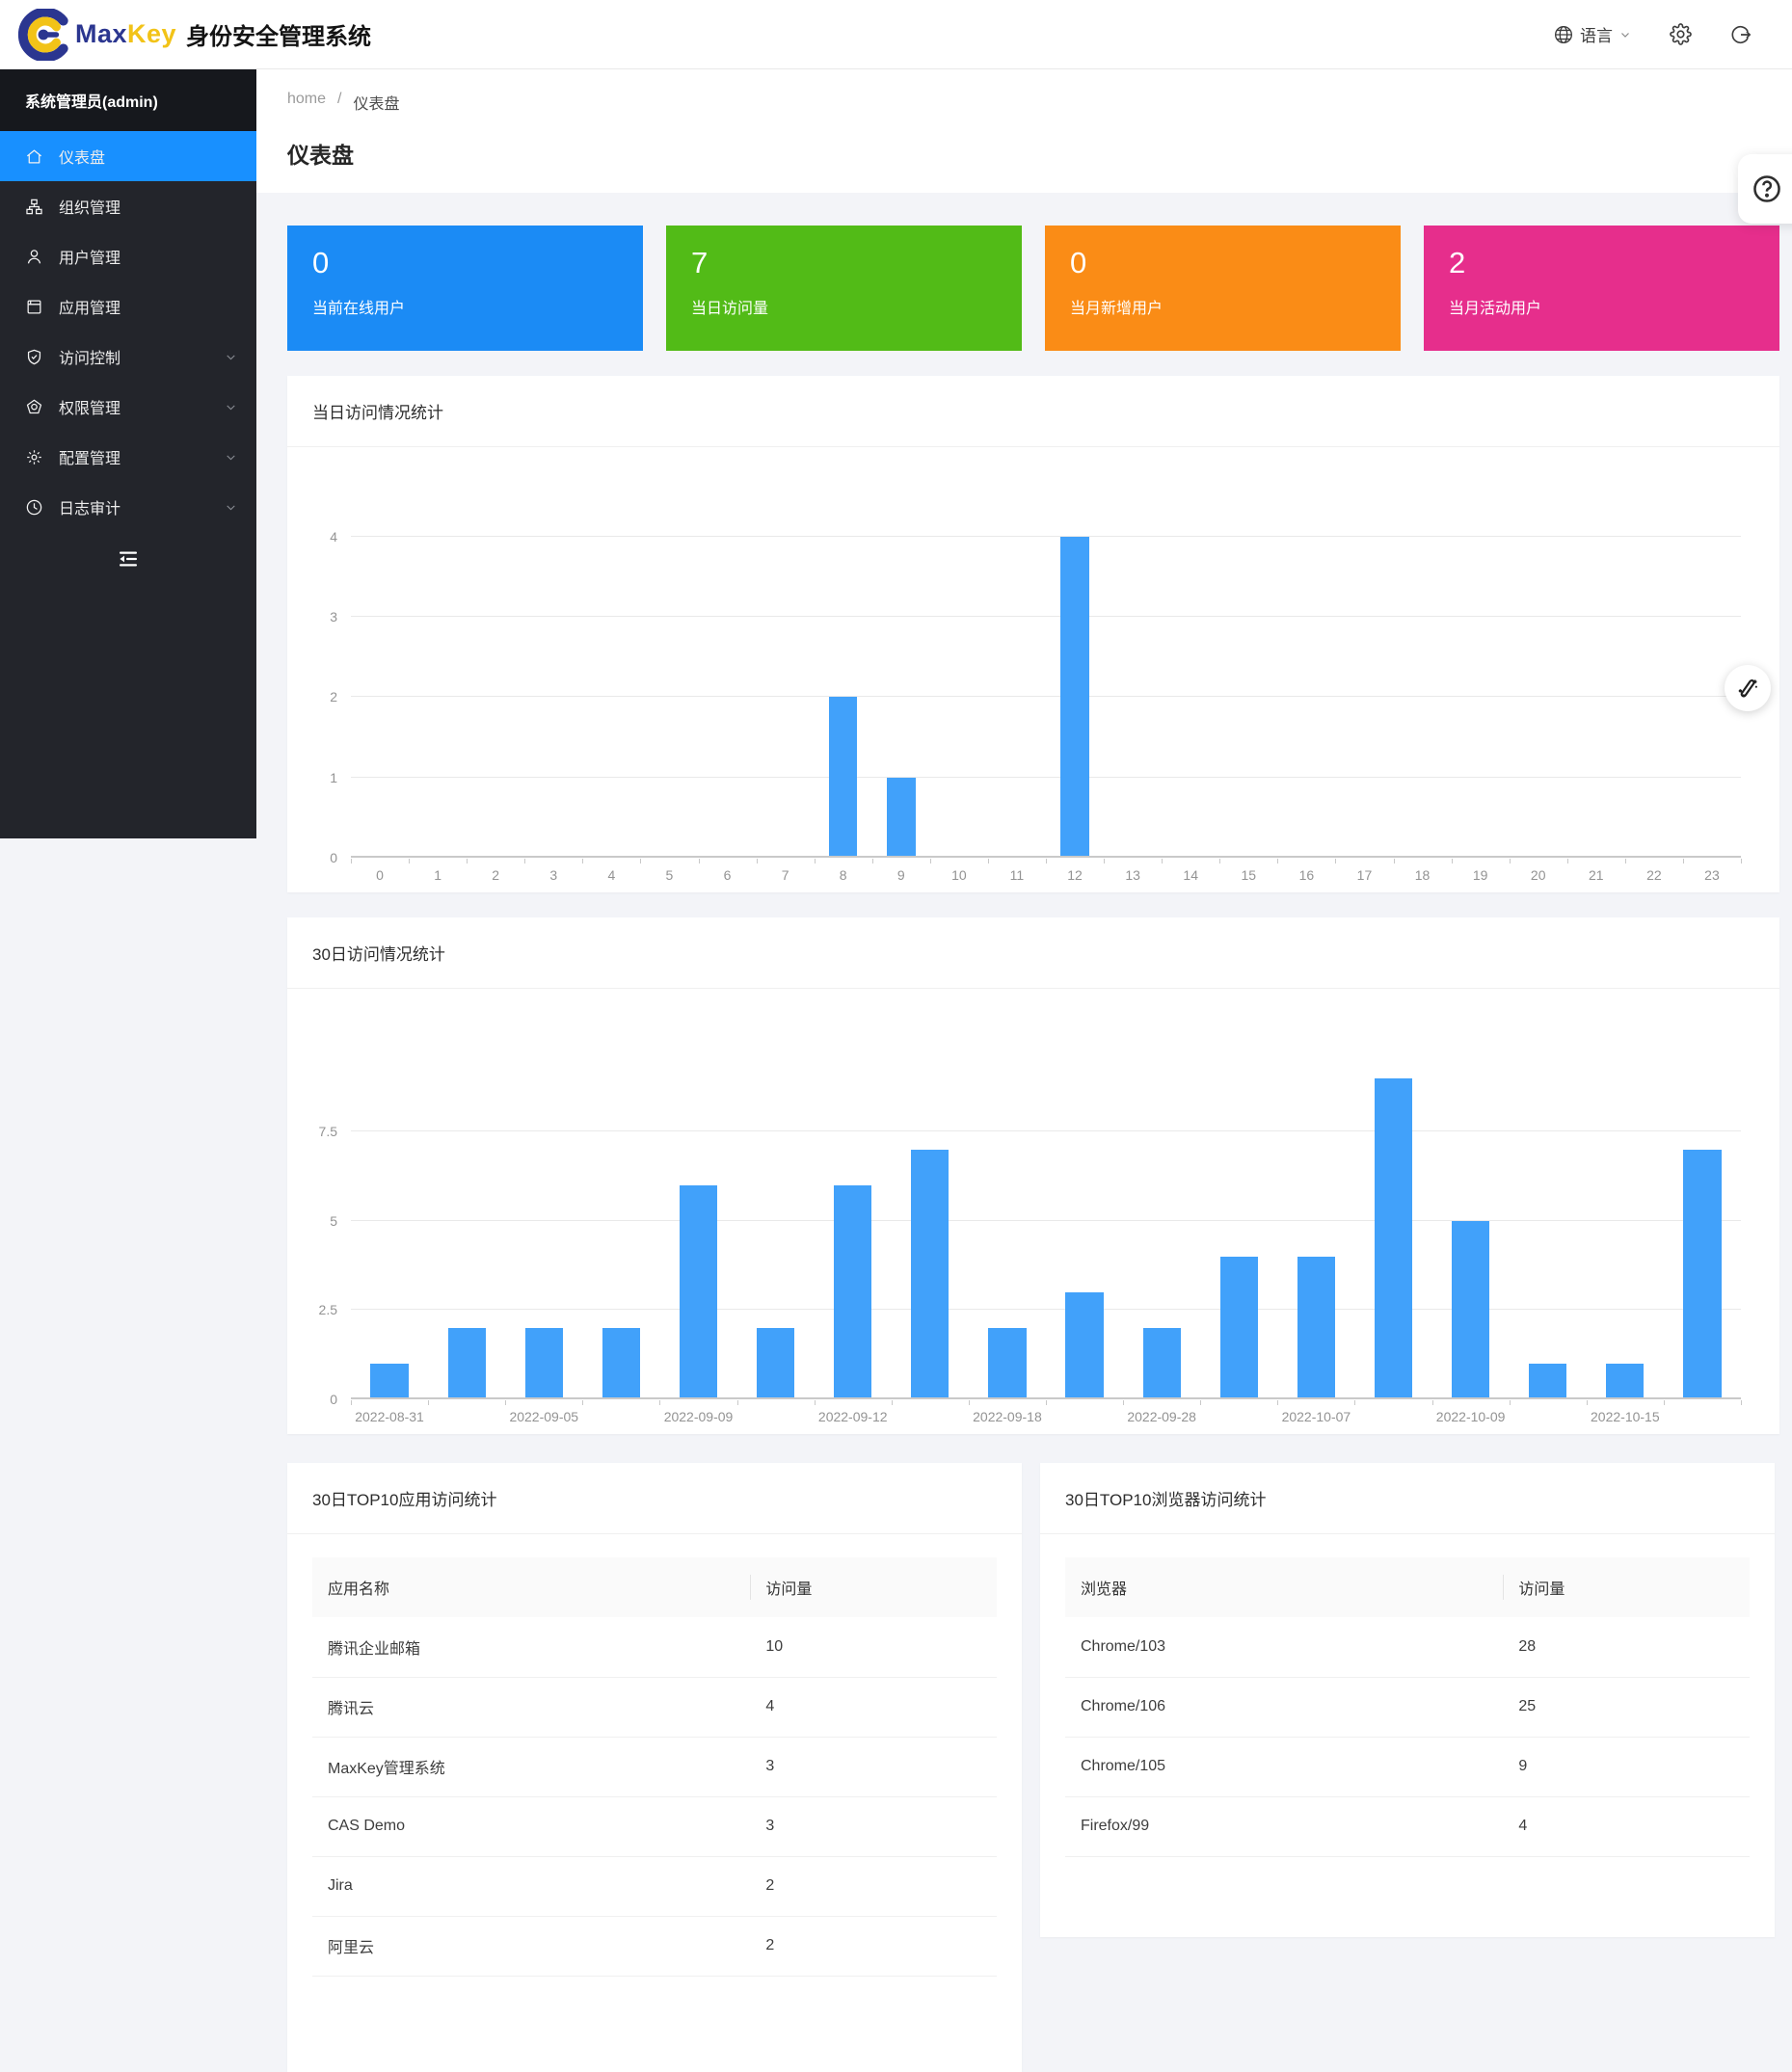 This screenshot has width=1792, height=2072. Describe the element at coordinates (128, 507) in the screenshot. I see `sidebar-item-8: 日志审计` at that location.